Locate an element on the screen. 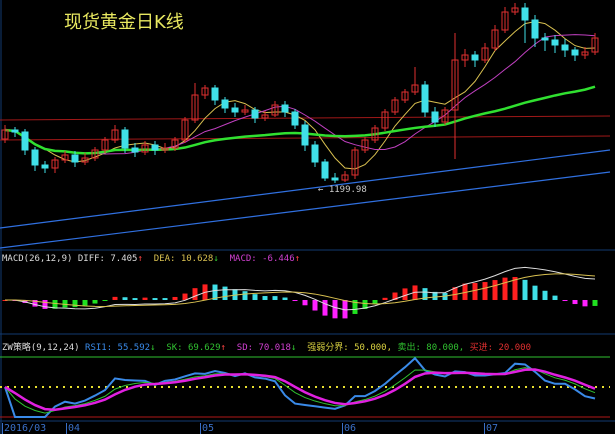  mid-level: 强弱分界: 50.000, is located at coordinates (350, 348).